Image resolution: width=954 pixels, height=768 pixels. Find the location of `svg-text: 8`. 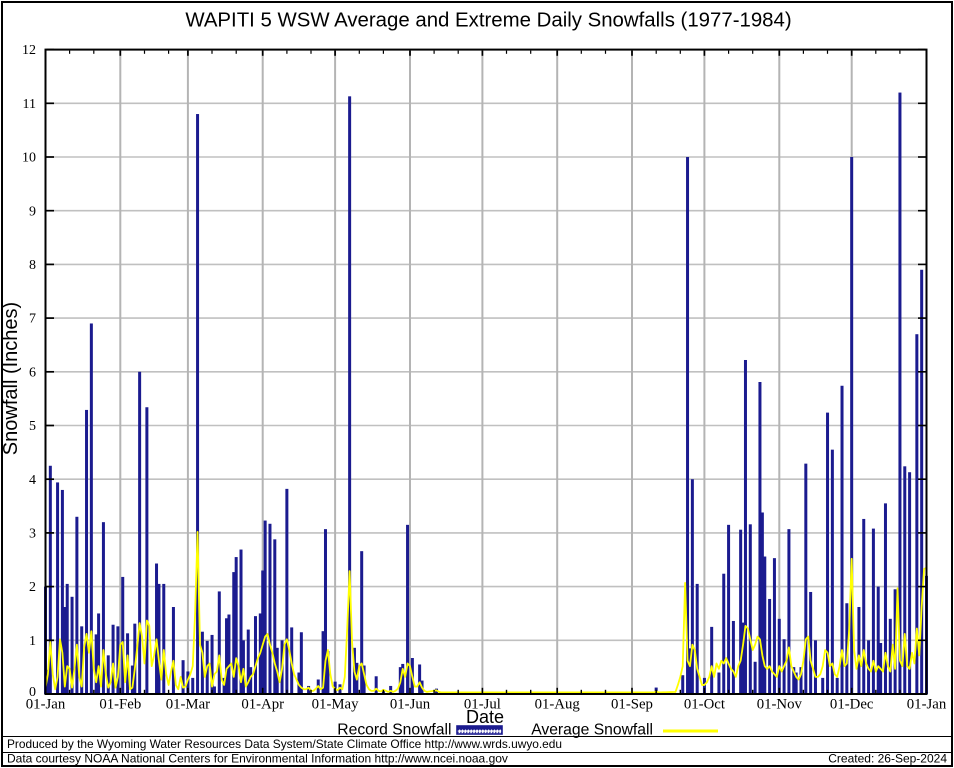

svg-text: 8 is located at coordinates (32, 265).